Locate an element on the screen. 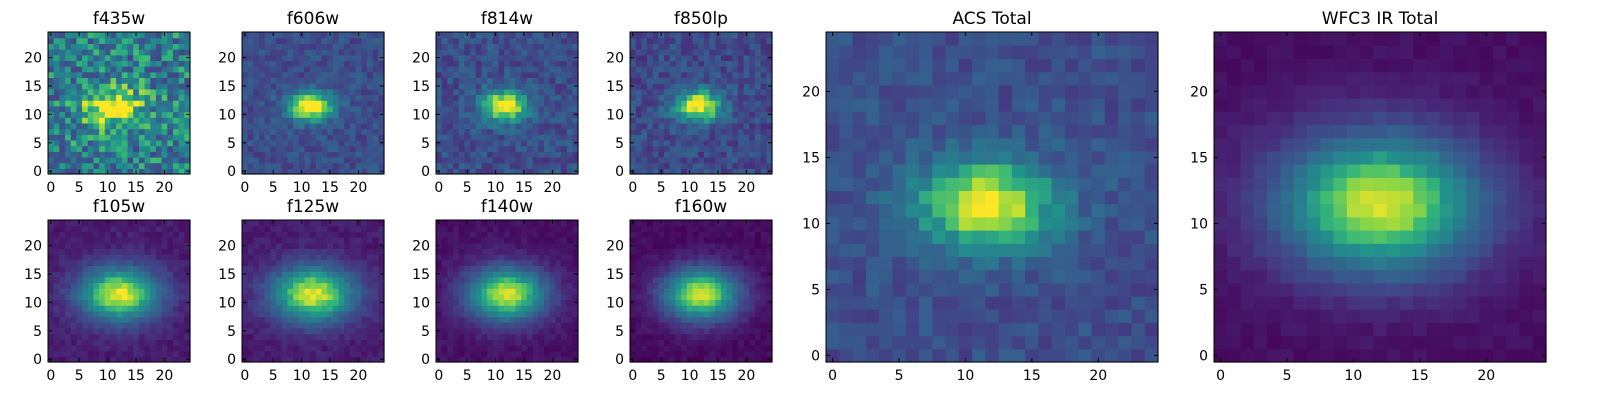 This screenshot has width=1600, height=400. panel-title: f105w is located at coordinates (119, 207).